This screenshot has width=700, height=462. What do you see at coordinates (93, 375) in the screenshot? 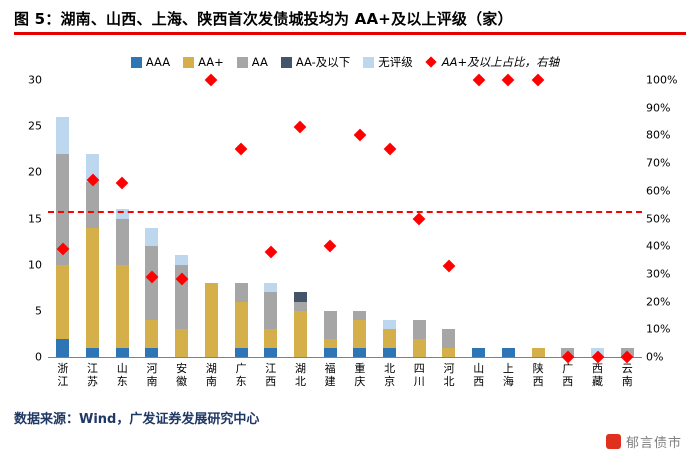
I see `x-axis-label-text: 江苏` at bounding box center [93, 375].